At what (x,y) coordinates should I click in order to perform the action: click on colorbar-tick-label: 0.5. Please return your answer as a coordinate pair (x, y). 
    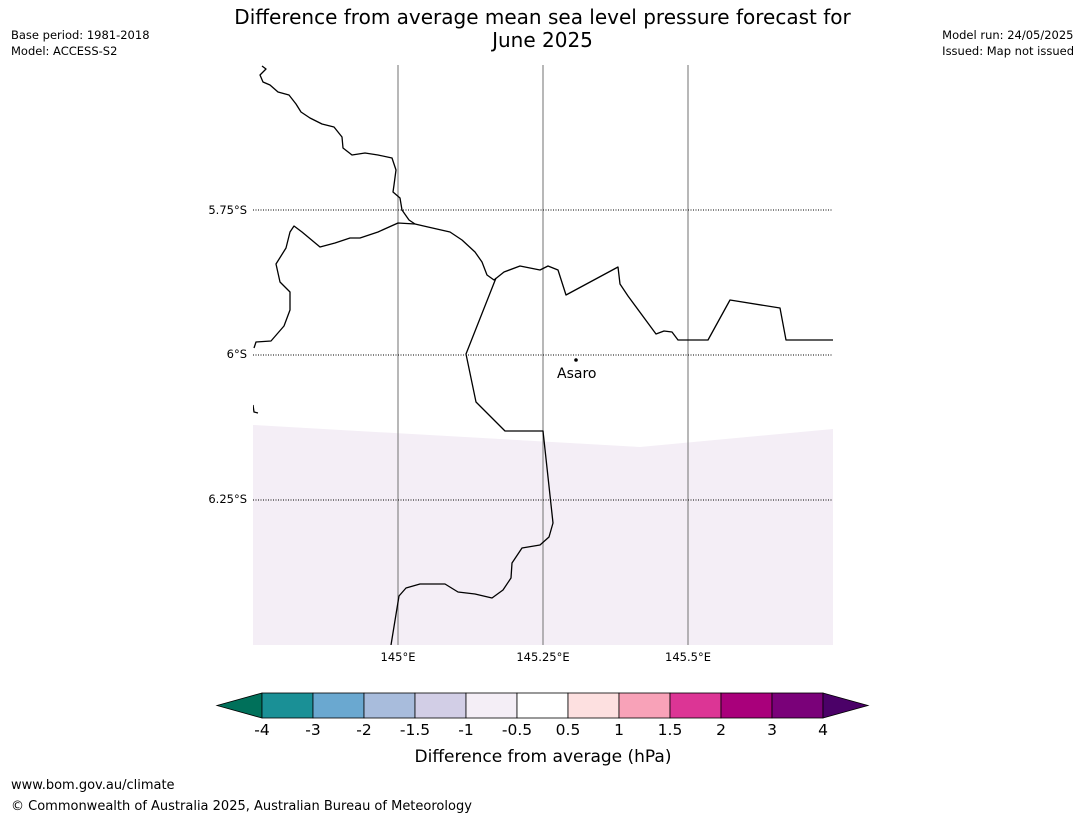
    Looking at the image, I should click on (568, 730).